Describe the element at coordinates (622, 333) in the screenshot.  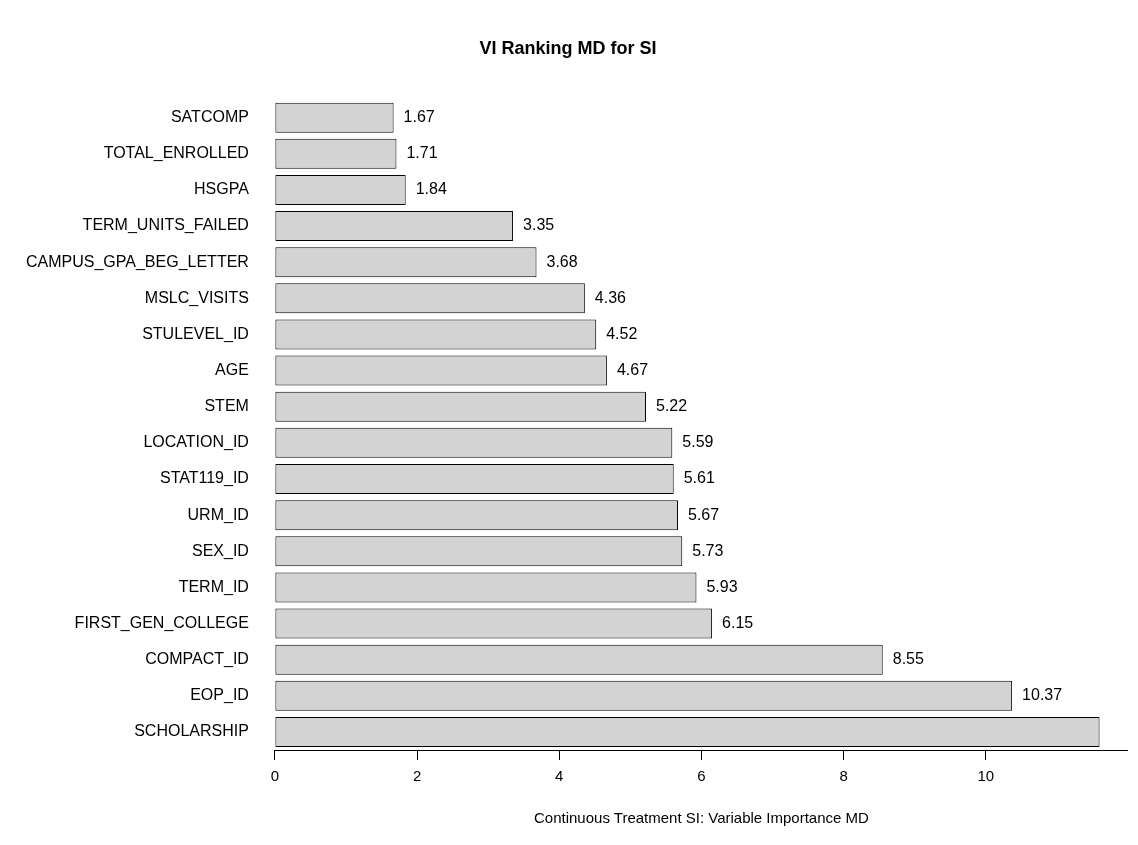
I see `data-label: 4.52` at that location.